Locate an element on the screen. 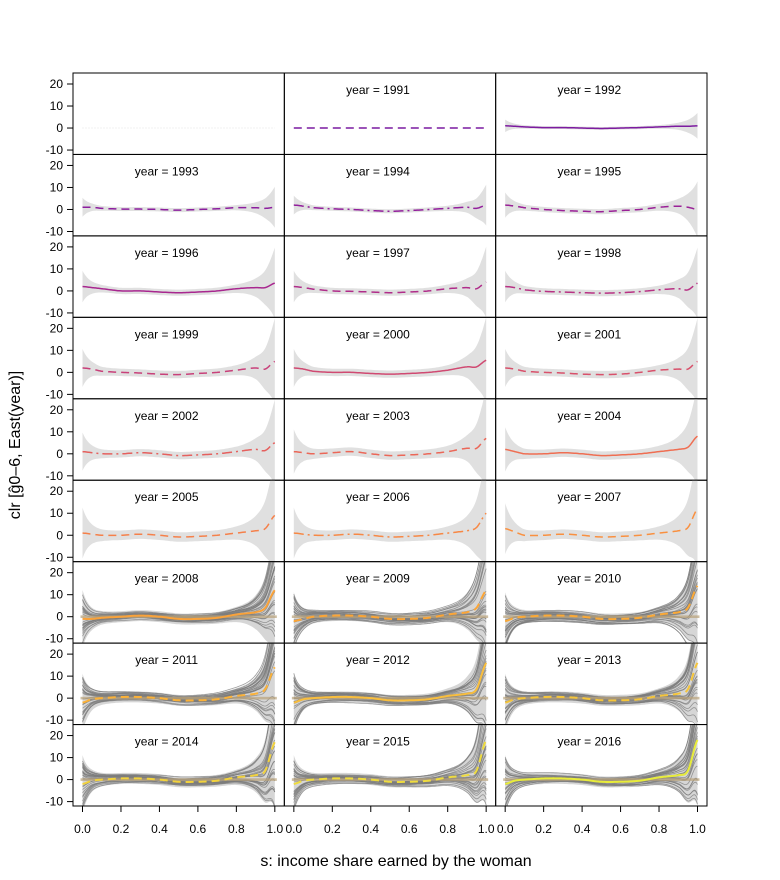  panel: year = 1994 is located at coordinates (390, 195).